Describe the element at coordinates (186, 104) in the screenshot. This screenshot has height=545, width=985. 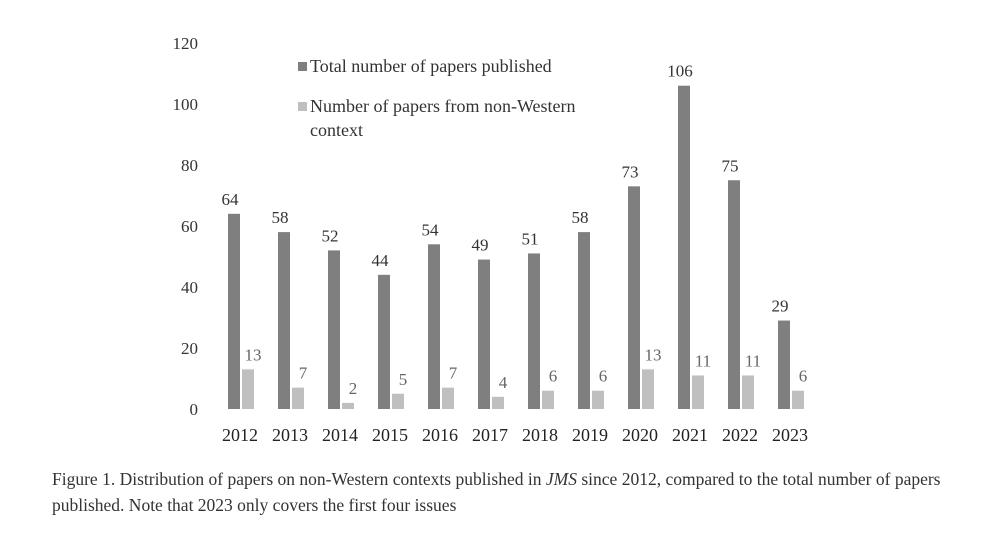
I see `y-tick-label: 100` at that location.